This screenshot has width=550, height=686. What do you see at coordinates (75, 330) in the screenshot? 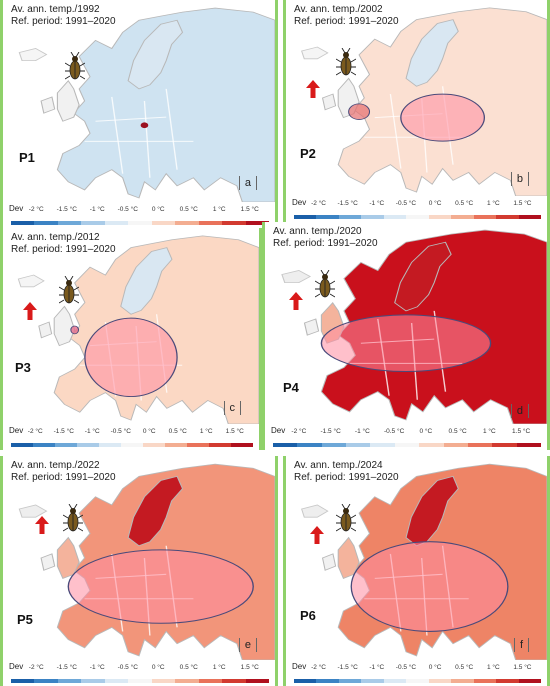
I see `local-hotspot` at bounding box center [75, 330].